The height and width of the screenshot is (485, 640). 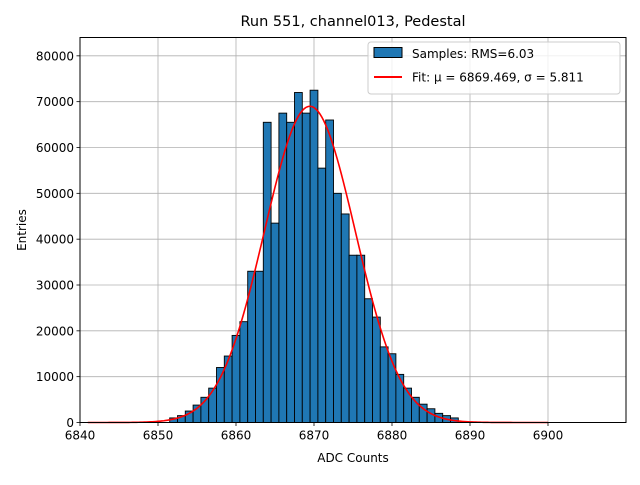 I want to click on x-tick-label: 6900, so click(x=548, y=436).